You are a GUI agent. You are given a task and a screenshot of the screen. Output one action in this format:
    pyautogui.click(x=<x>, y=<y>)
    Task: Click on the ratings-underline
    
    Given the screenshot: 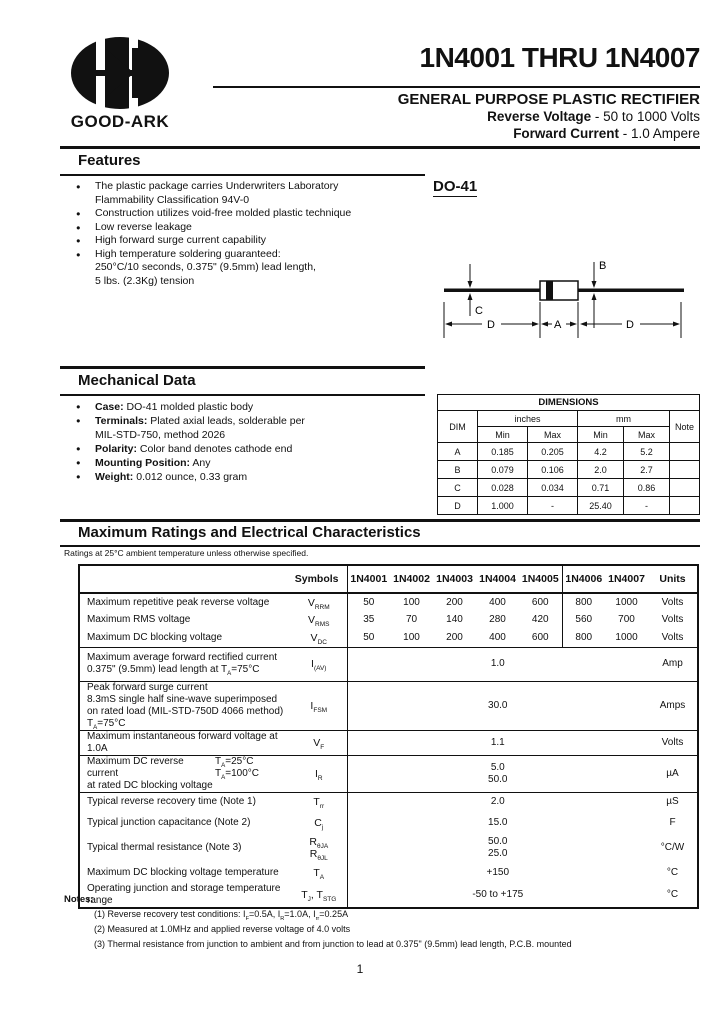 What is the action you would take?
    pyautogui.click(x=380, y=546)
    